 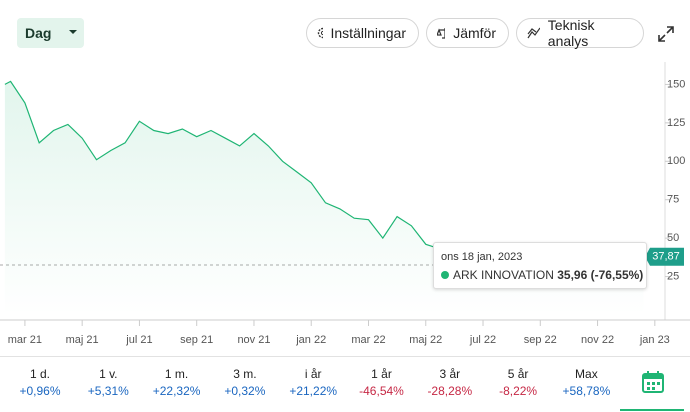 What do you see at coordinates (503, 275) in the screenshot?
I see `tooltip-series: ARK INNOVATION` at bounding box center [503, 275].